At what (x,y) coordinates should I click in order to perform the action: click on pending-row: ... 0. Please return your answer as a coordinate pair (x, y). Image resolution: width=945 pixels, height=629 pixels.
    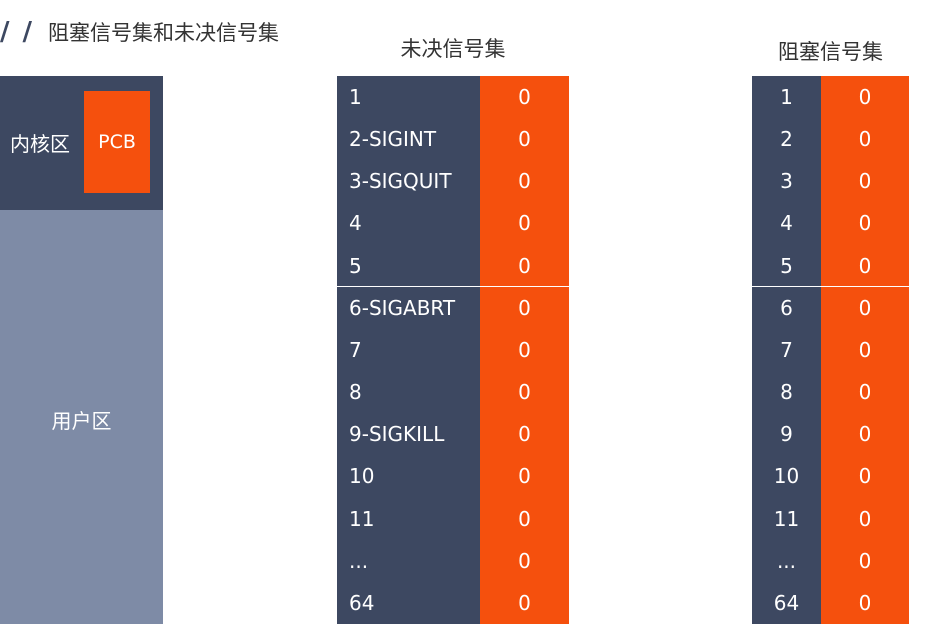
    Looking at the image, I should click on (453, 561).